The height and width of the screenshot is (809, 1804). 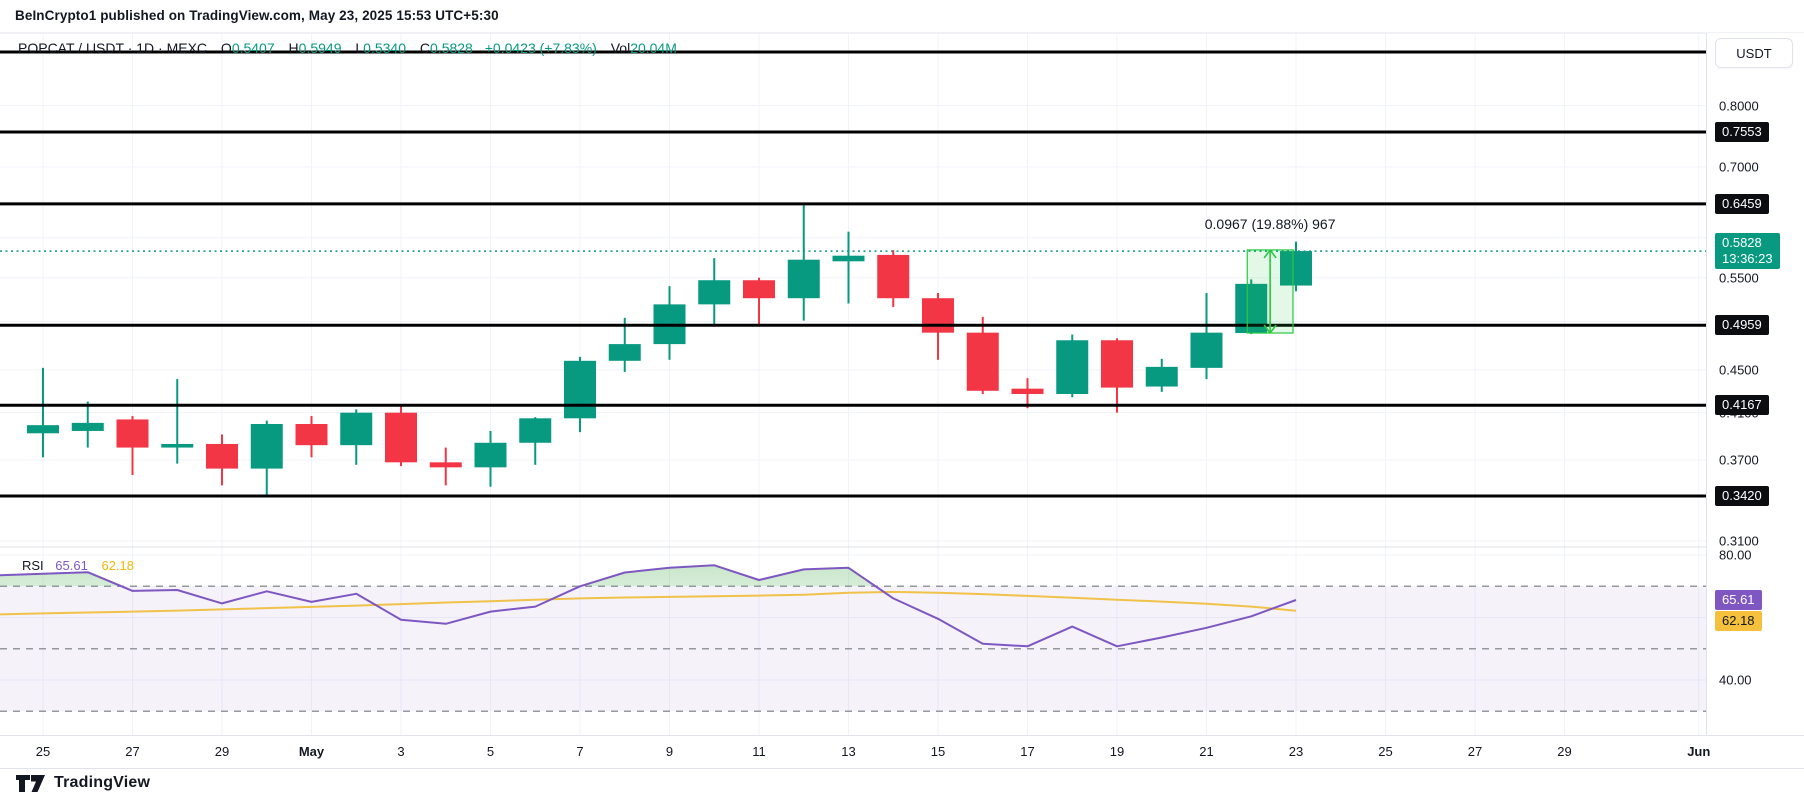 What do you see at coordinates (1739, 541) in the screenshot?
I see `price-axis-label: 0.3100` at bounding box center [1739, 541].